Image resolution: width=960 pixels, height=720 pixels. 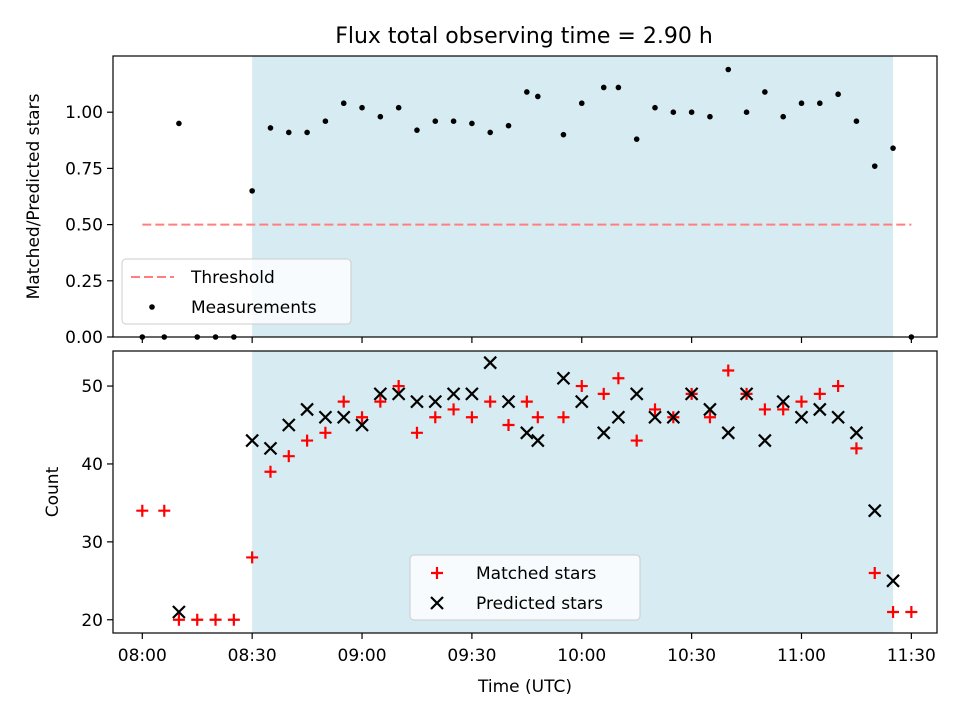 I want to click on x-tick-label: 08:00, so click(x=142, y=656).